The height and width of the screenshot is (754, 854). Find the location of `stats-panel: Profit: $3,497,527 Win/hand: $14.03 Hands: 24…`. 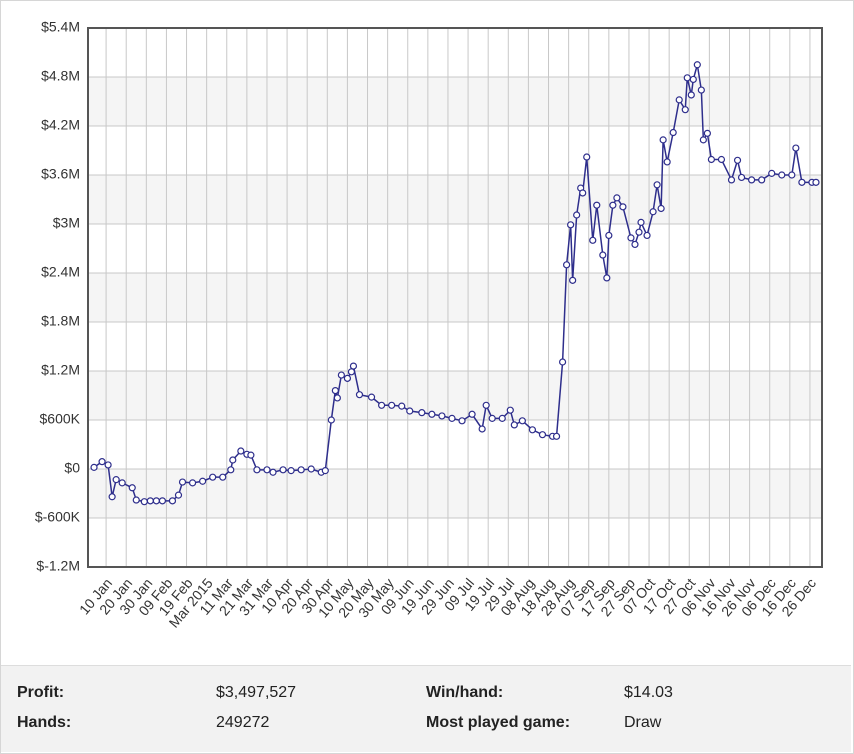

stats-panel: Profit: $3,497,527 Win/hand: $14.03 Hands: 24… is located at coordinates (426, 708).